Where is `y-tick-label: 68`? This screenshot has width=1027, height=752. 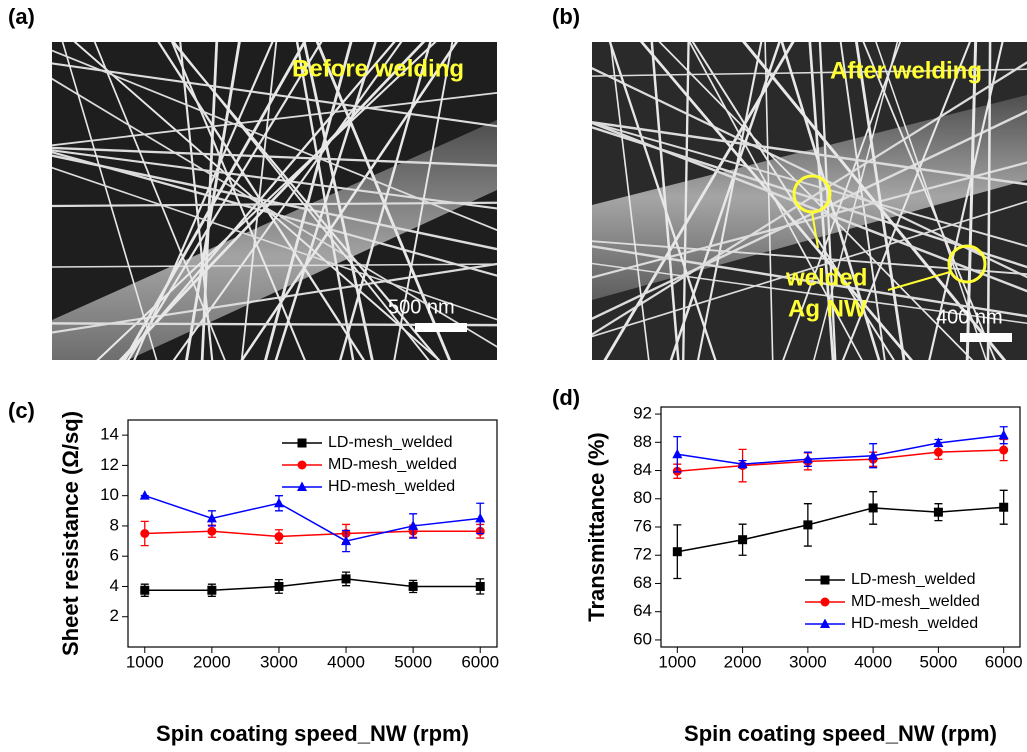
y-tick-label: 68 is located at coordinates (642, 582).